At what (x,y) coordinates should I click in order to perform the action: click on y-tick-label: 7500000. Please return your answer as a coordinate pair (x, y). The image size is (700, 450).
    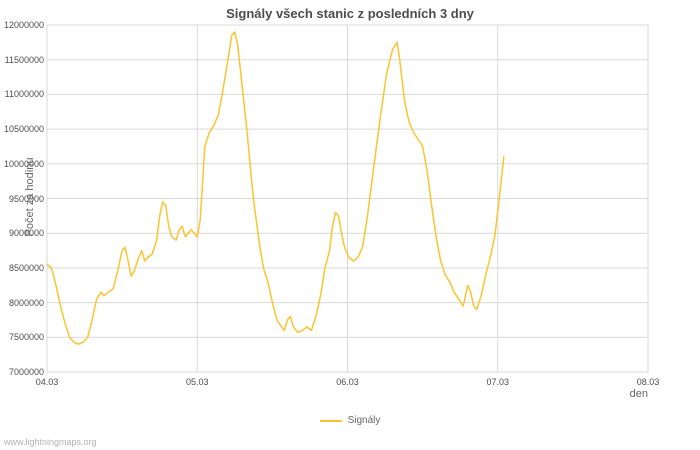
    Looking at the image, I should click on (26, 337).